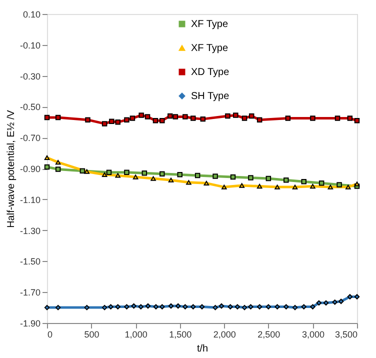 The image size is (376, 358). I want to click on y-axis-title: Half-wave potential, E½ /V, so click(11, 169).